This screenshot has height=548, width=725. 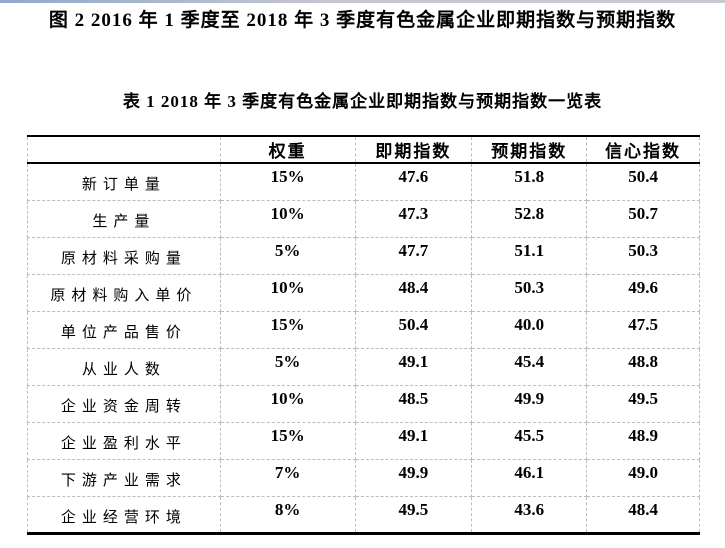 I want to click on table-row: 下游产业需求 7% 49.9 46.1 49.0, so click(x=363, y=477).